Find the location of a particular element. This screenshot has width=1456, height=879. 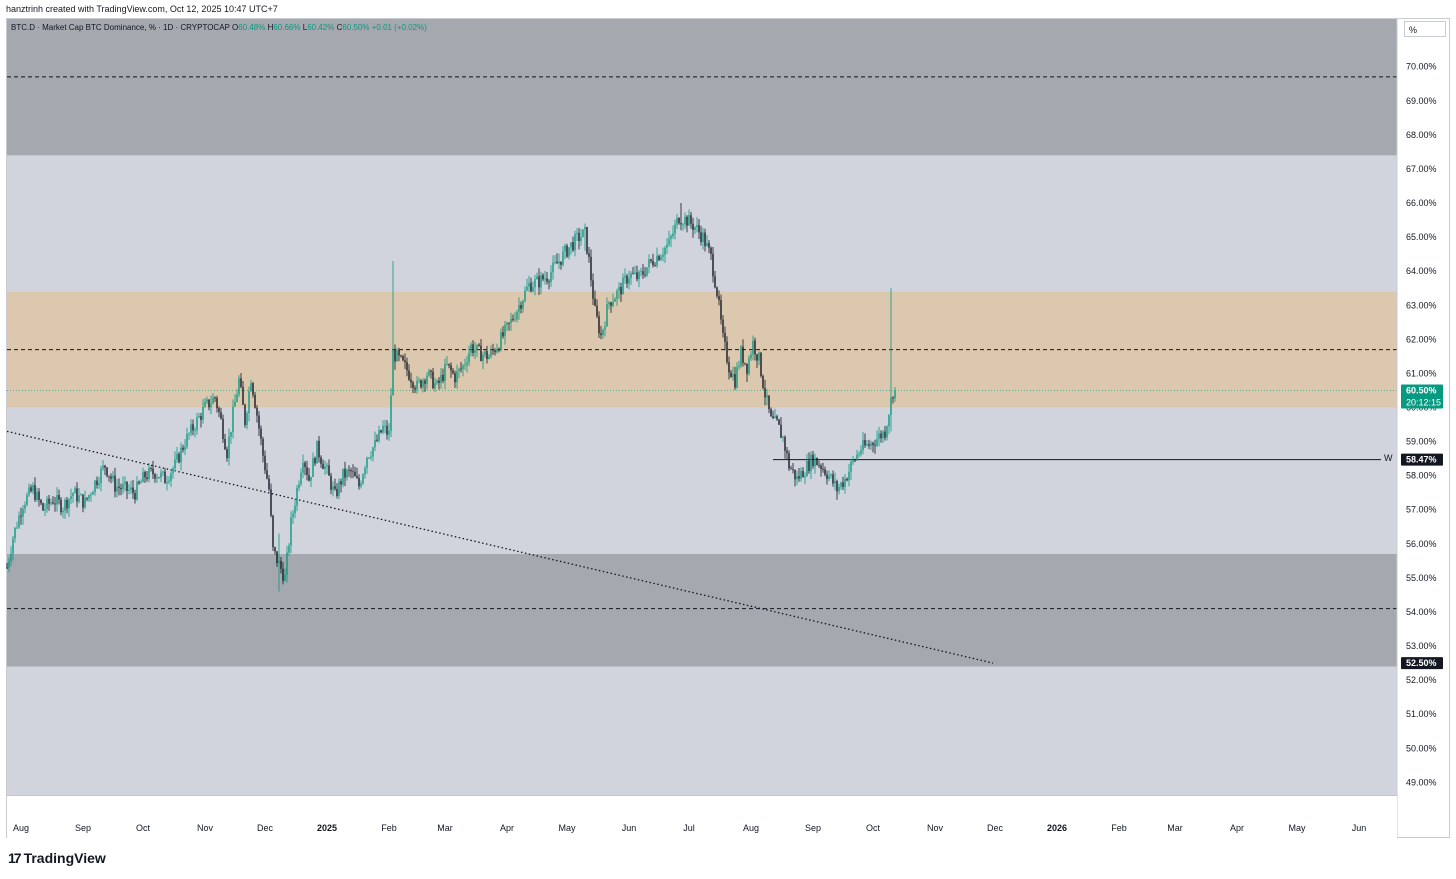

unit-selector: % is located at coordinates (1425, 29).